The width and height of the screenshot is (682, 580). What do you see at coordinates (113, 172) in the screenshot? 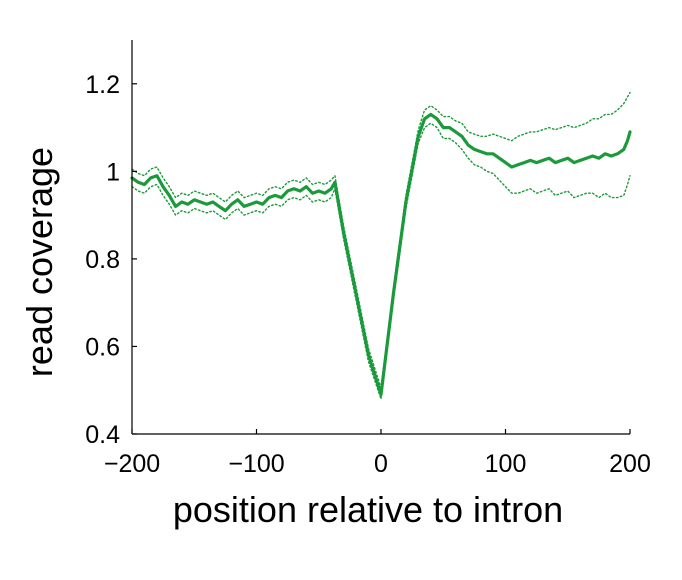
I see `y-tick-label: 1` at bounding box center [113, 172].